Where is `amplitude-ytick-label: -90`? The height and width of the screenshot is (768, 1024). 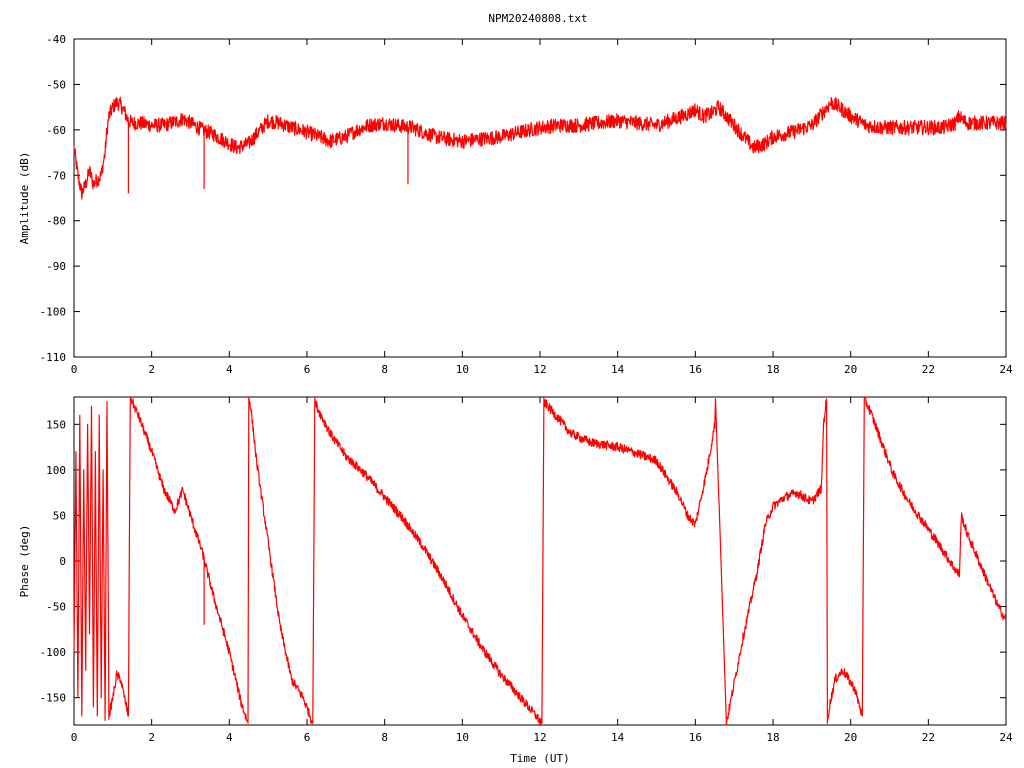 amplitude-ytick-label: -90 is located at coordinates (56, 266).